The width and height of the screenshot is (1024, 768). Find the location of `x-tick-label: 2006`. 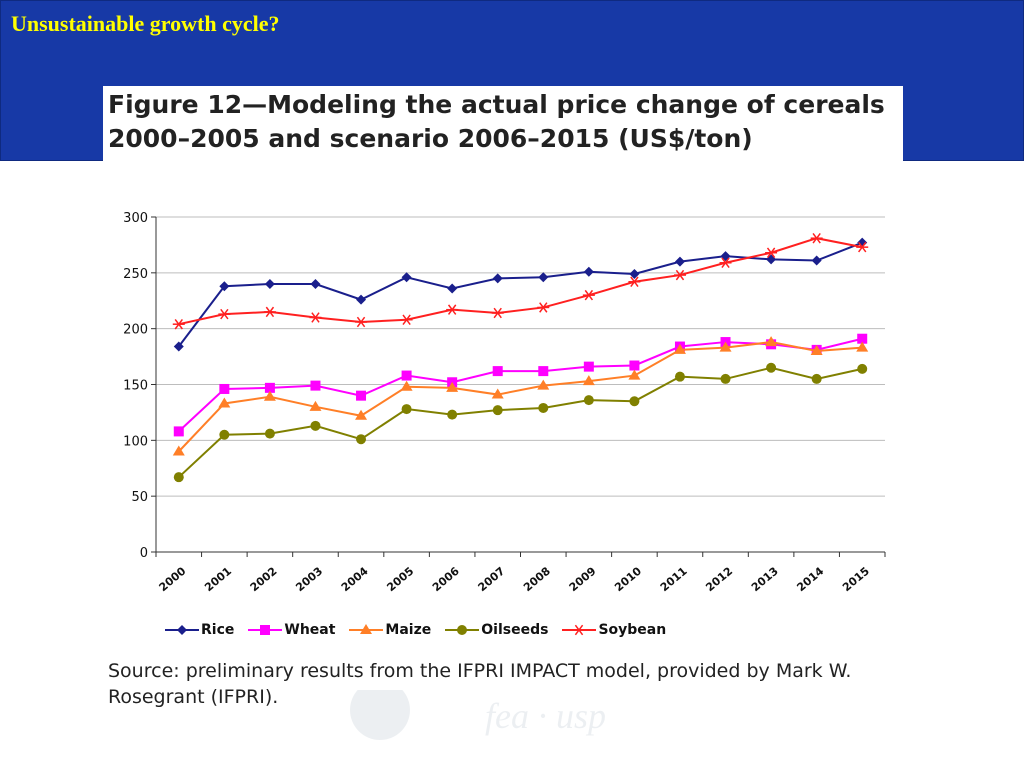

x-tick-label: 2006 is located at coordinates (446, 579).